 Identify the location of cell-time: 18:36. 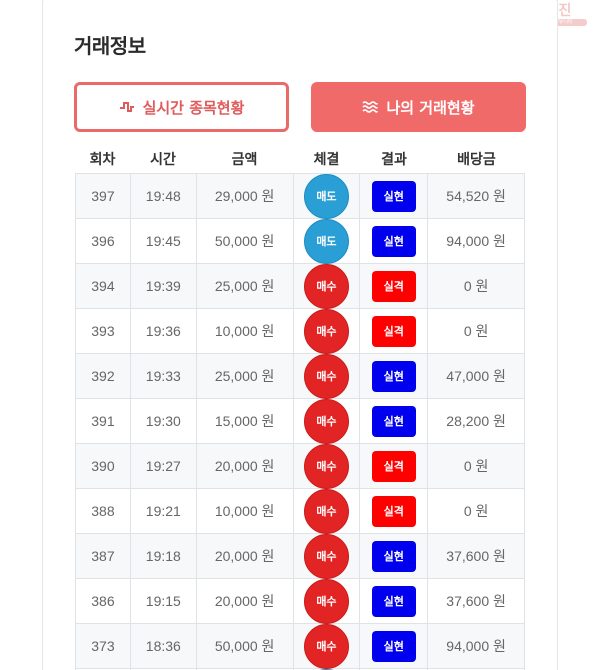
(163, 646).